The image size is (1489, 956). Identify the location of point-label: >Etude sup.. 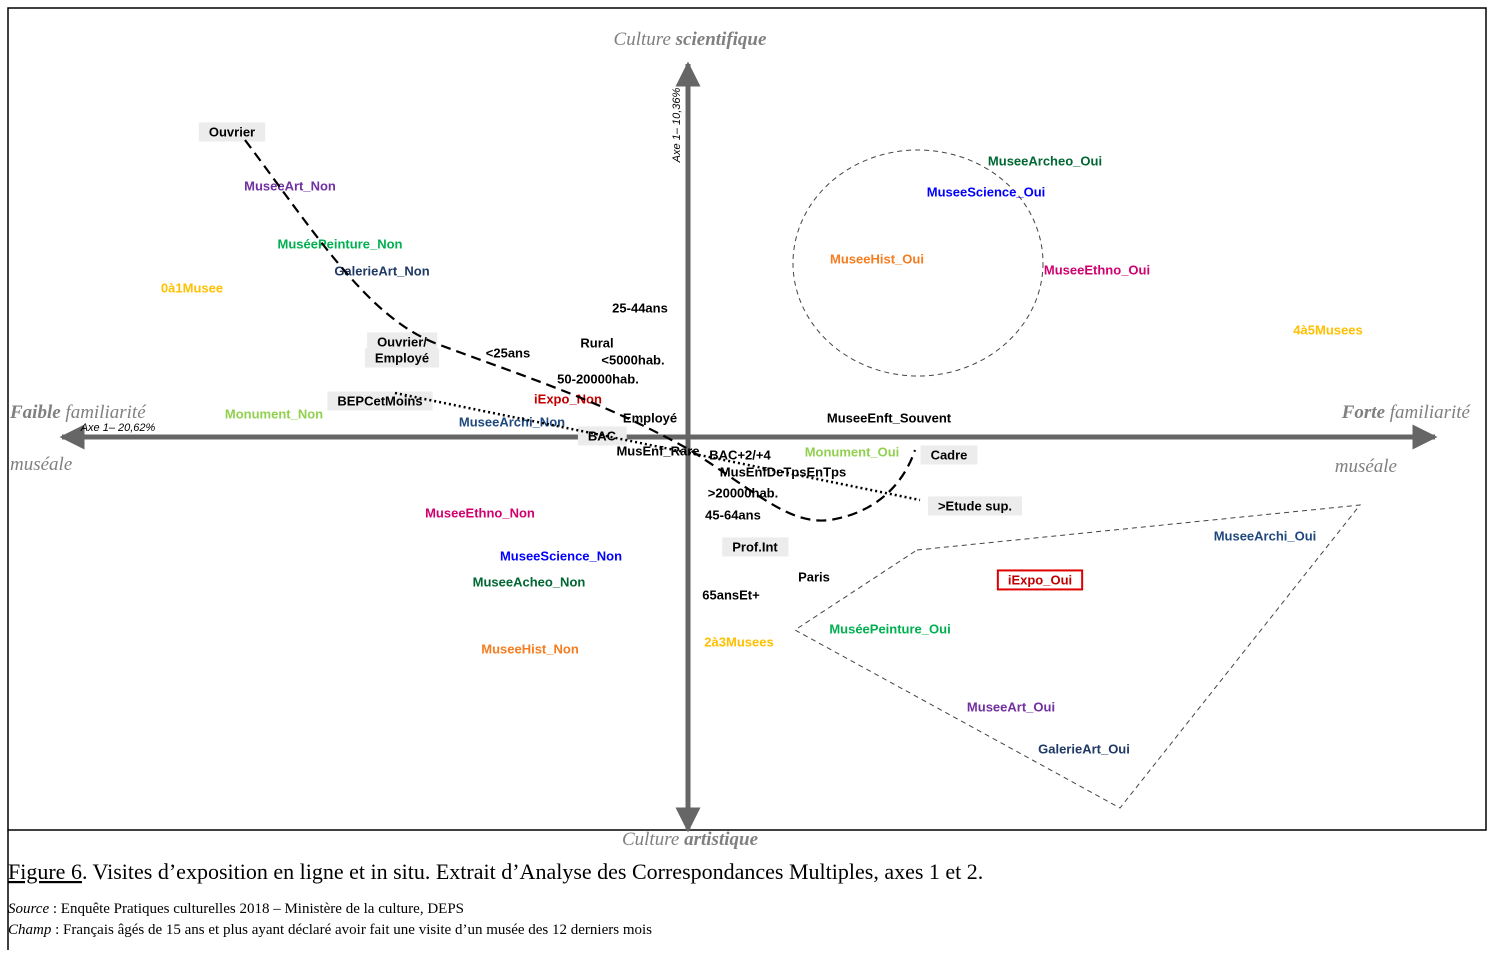
(975, 505).